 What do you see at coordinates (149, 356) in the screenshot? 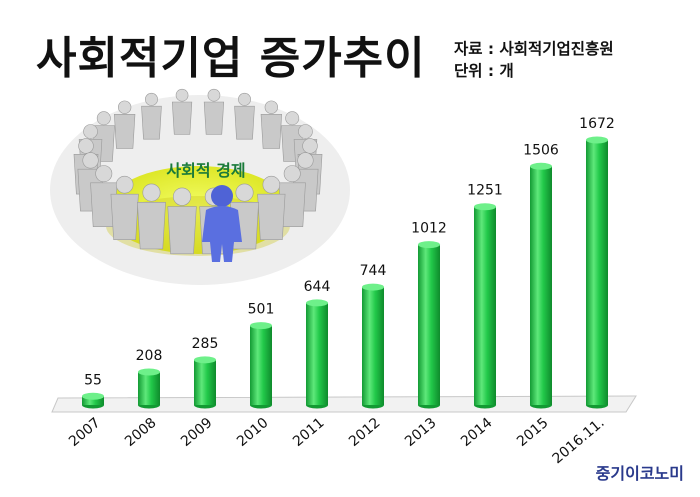
I see `data-label: 208` at bounding box center [149, 356].